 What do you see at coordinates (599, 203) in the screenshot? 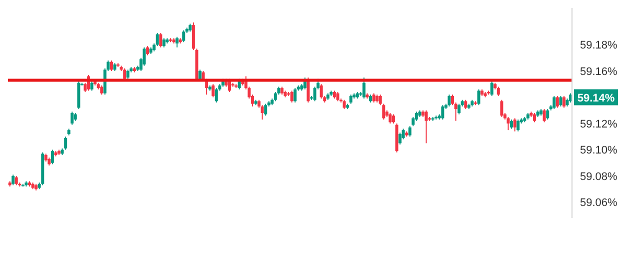
I see `y-tick-label: 59.06%` at bounding box center [599, 203].